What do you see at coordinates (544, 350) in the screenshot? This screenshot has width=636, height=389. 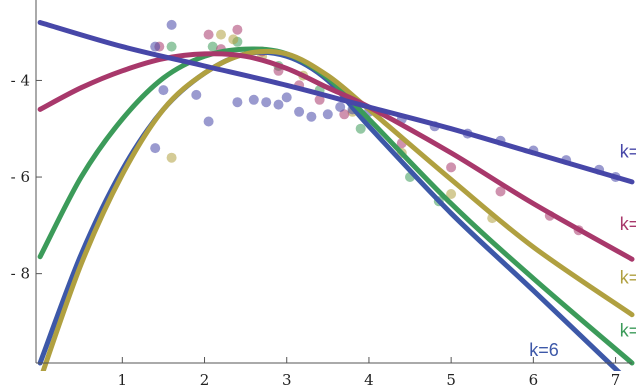 I see `series-label-k6: k=6` at bounding box center [544, 350].